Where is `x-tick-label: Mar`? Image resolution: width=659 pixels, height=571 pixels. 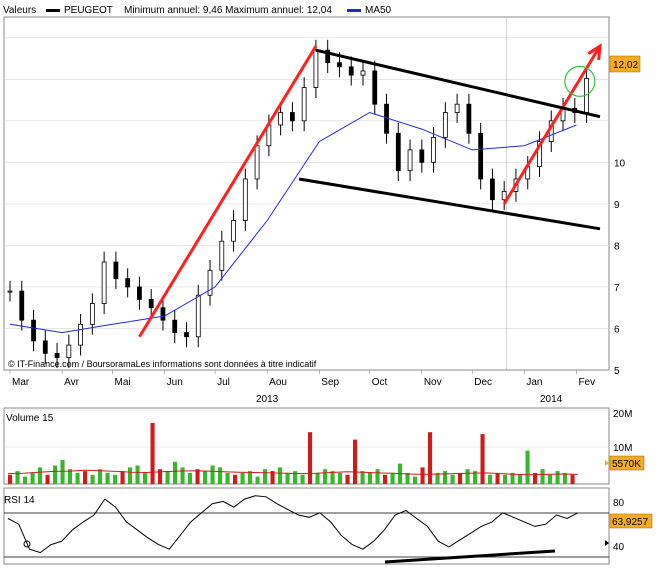 x-tick-label: Mar is located at coordinates (21, 382).